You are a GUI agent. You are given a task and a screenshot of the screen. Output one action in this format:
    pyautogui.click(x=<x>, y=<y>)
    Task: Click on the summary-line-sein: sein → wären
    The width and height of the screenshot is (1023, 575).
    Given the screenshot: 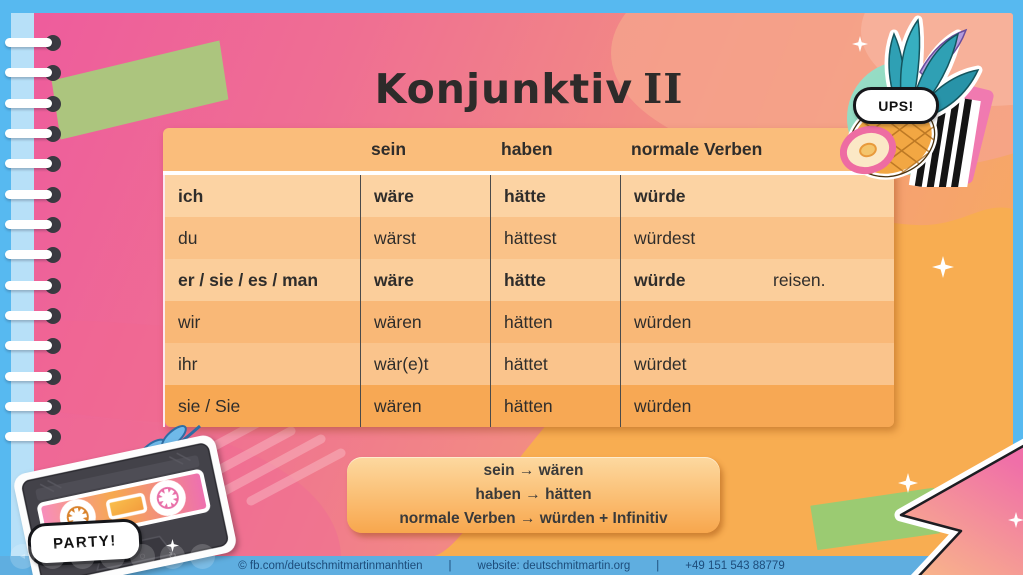 What is the action you would take?
    pyautogui.click(x=533, y=470)
    